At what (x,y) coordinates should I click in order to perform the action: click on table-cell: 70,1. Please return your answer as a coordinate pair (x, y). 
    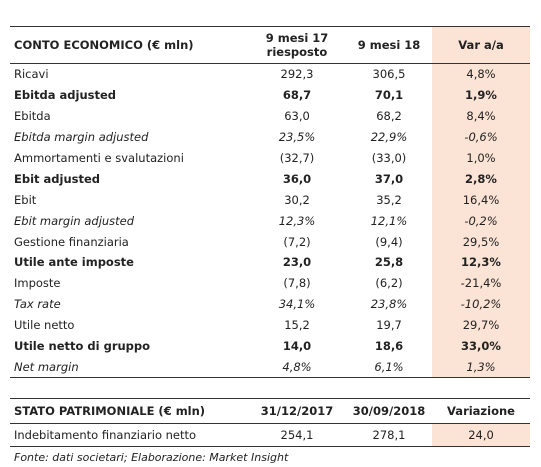
    Looking at the image, I should click on (389, 95).